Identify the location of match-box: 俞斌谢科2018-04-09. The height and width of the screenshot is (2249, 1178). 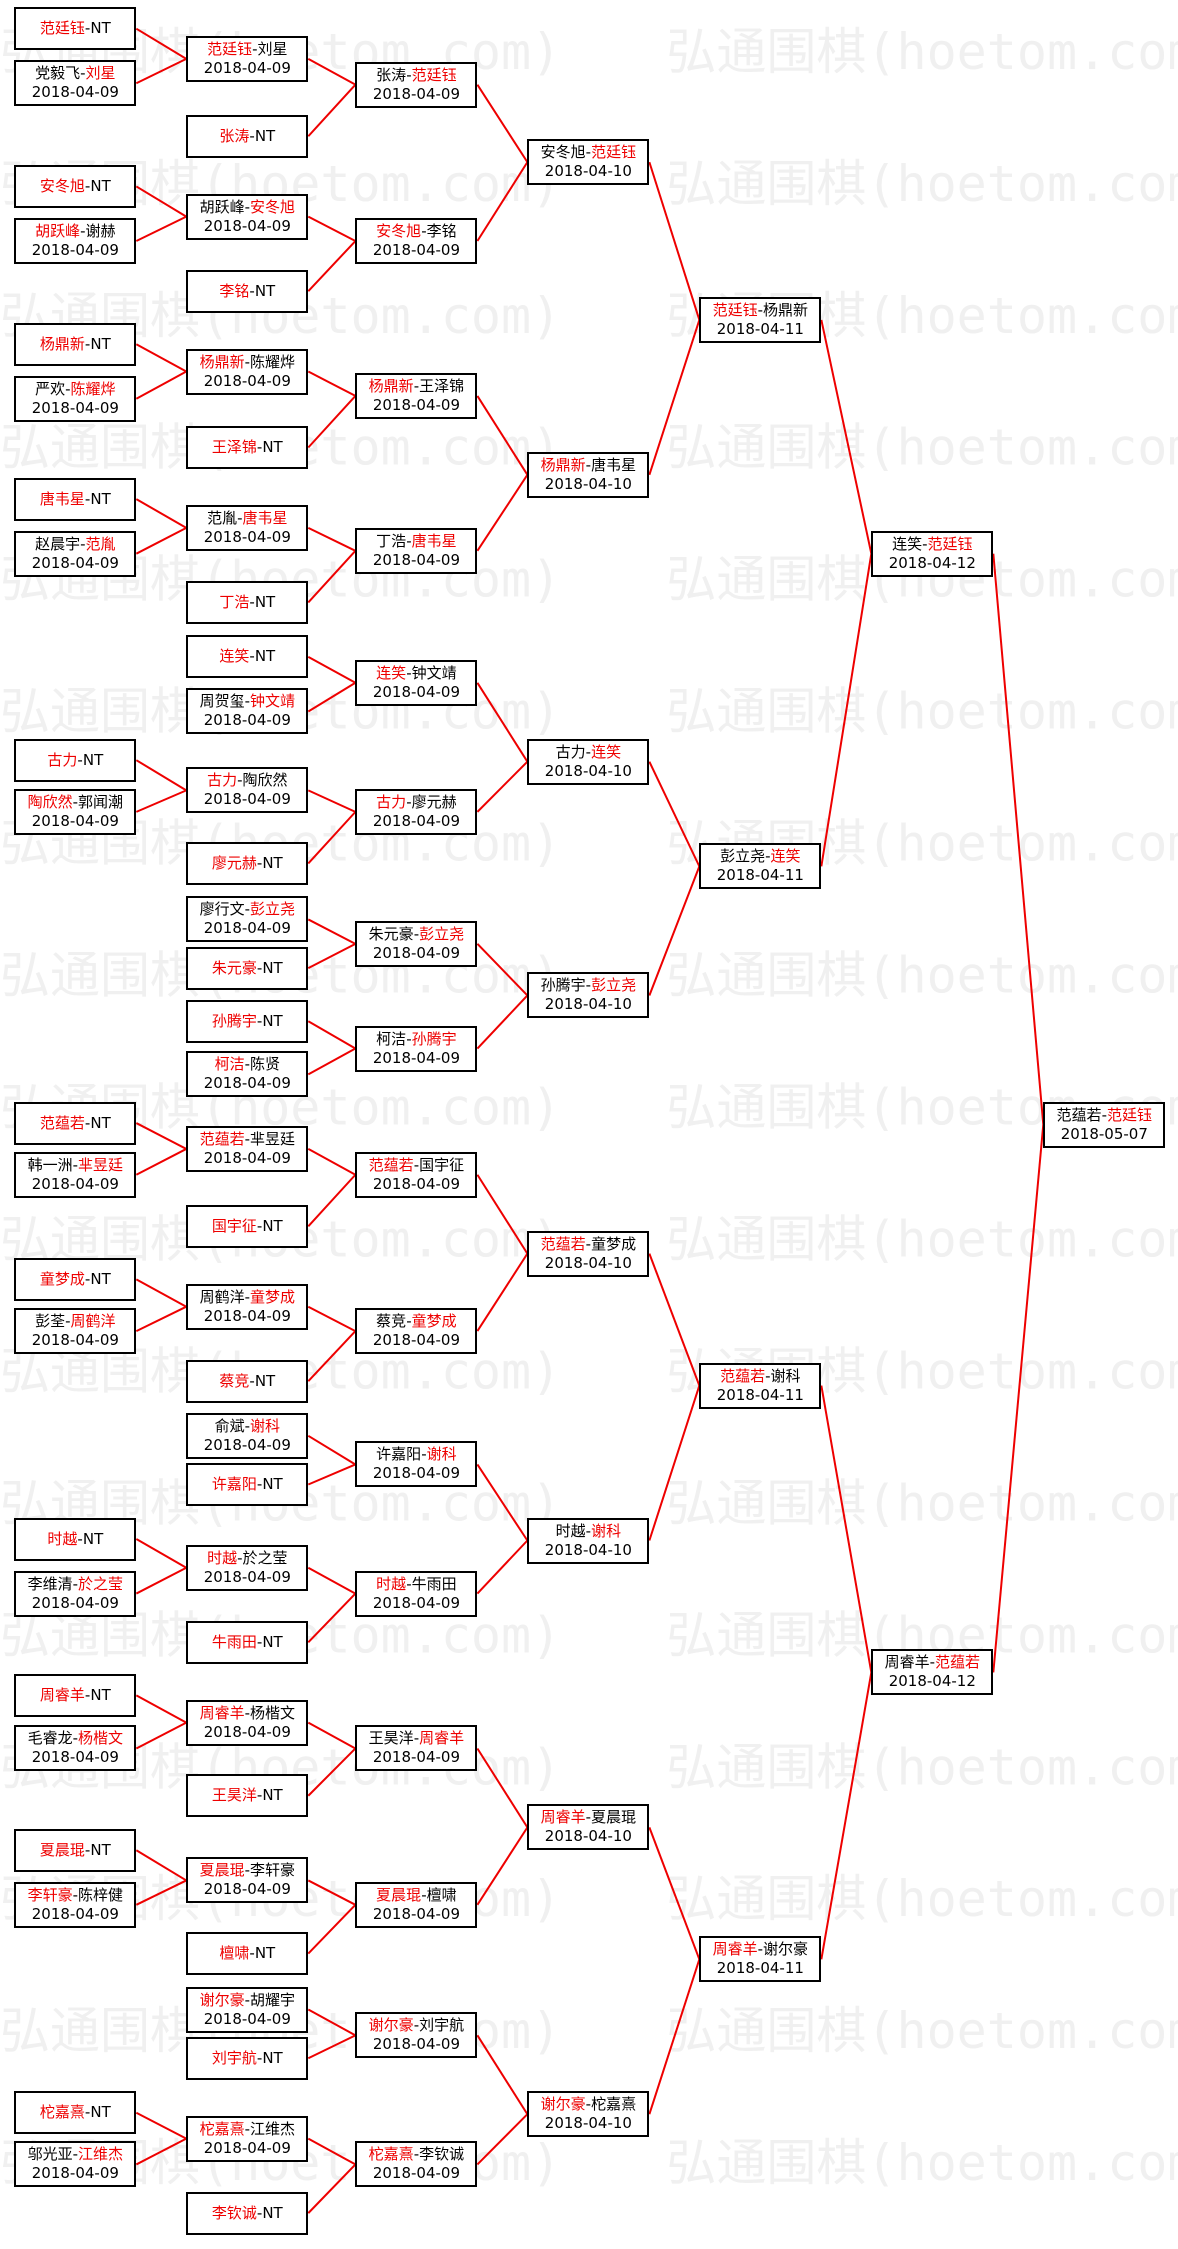
(247, 1435).